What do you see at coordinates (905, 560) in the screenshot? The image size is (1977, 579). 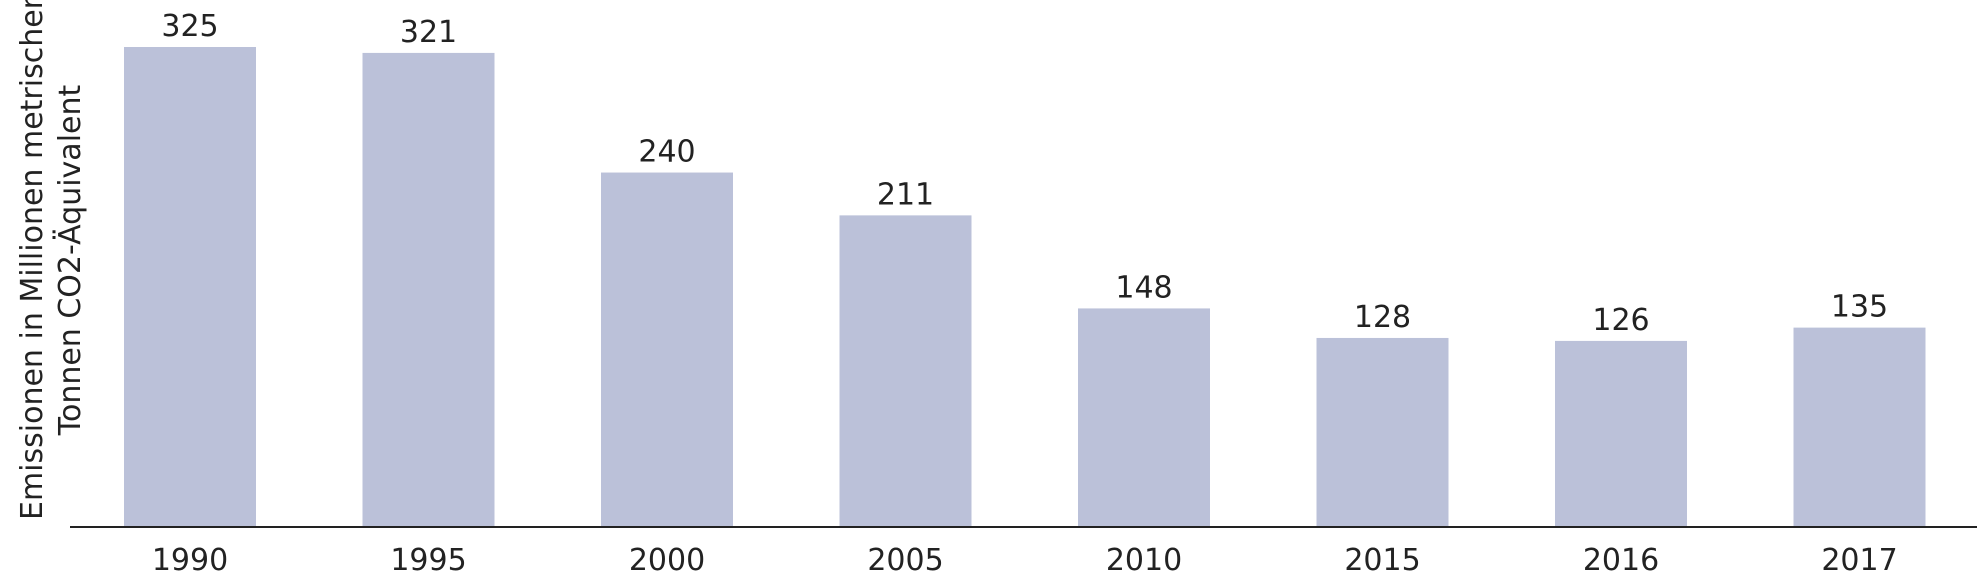 I see `x-tick-label-2005: 2005` at bounding box center [905, 560].